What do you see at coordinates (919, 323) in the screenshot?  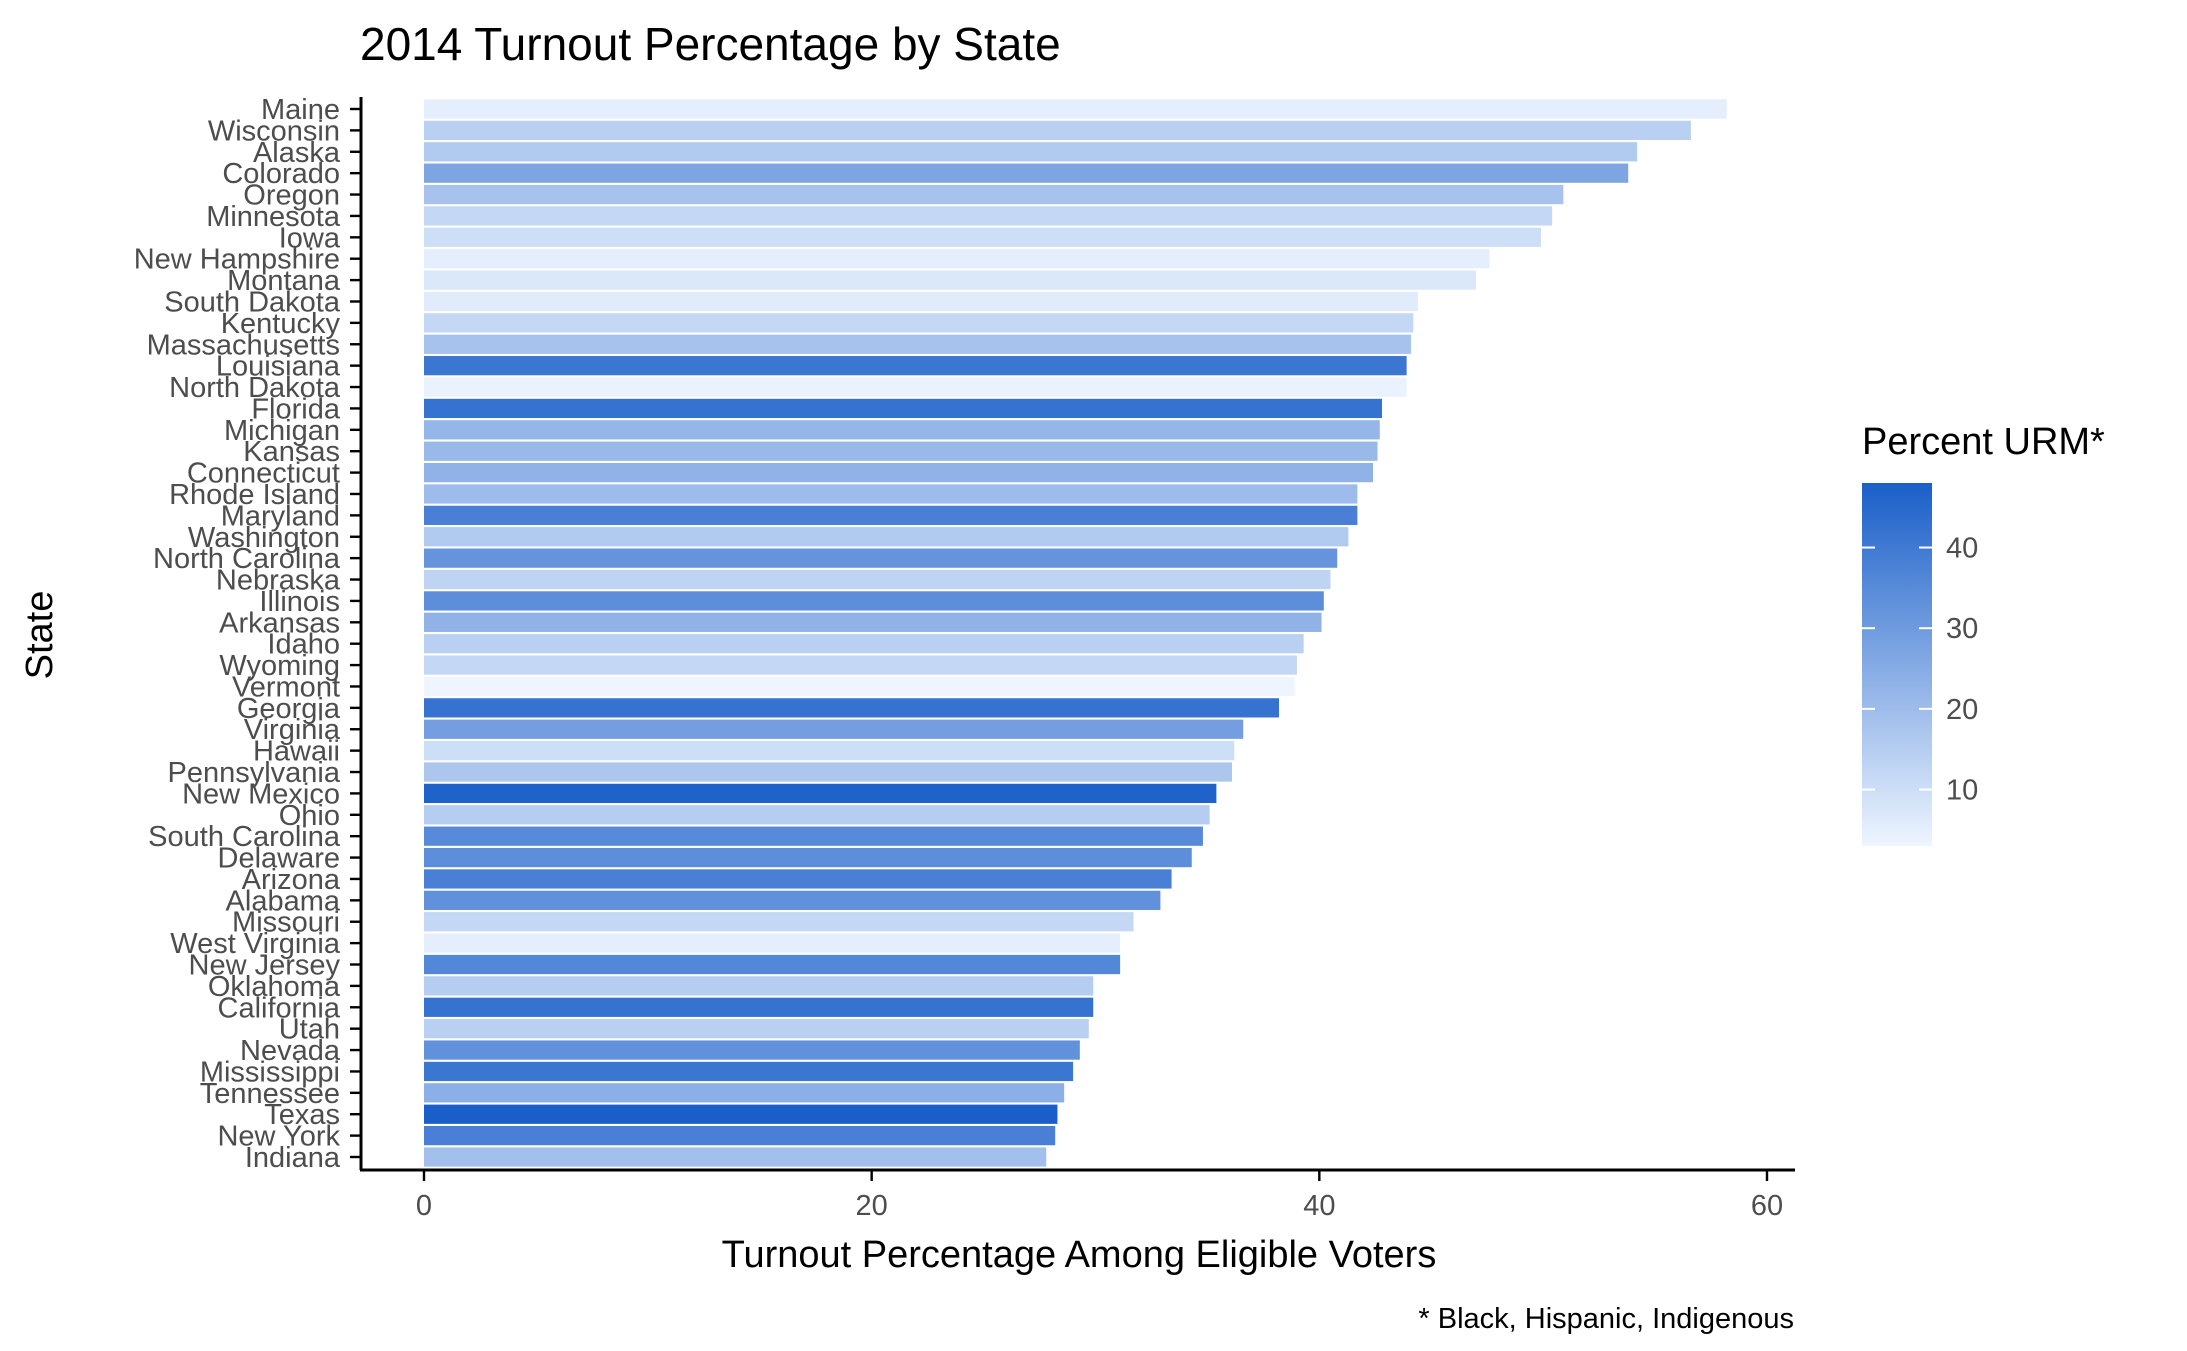 I see `bar-kentucky` at bounding box center [919, 323].